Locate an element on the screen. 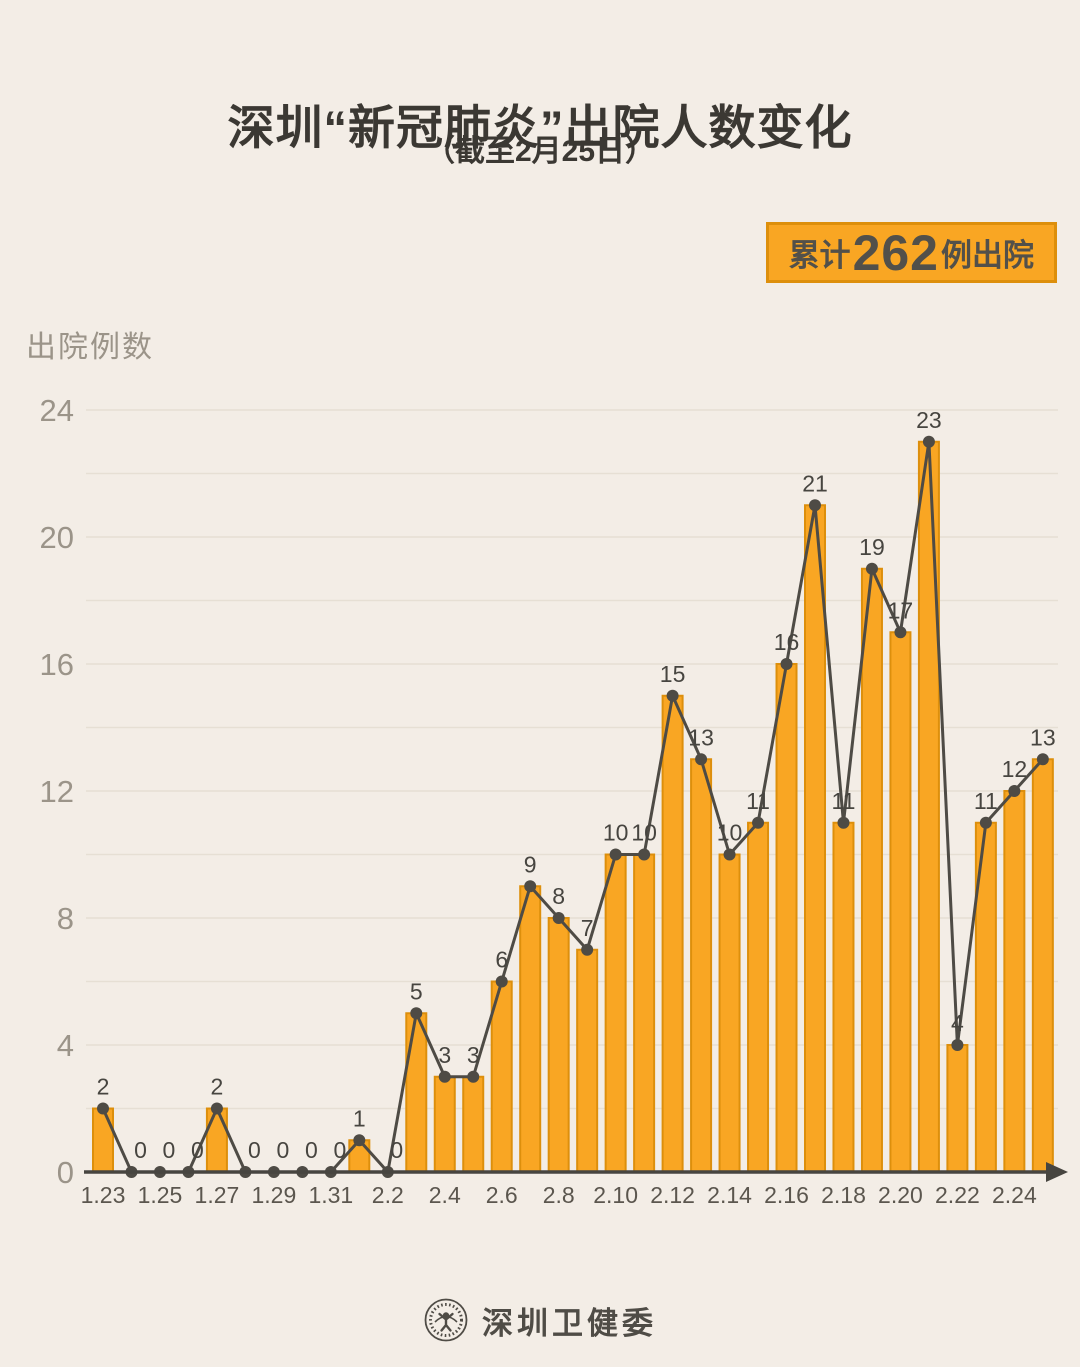  x-tick-label: 2.14 is located at coordinates (729, 1195).